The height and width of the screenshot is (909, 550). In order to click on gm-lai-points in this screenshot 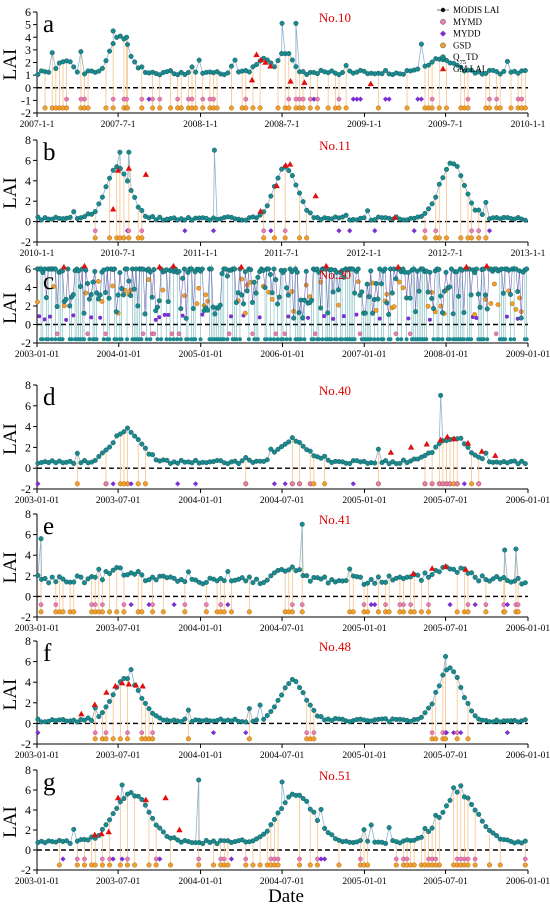, I will do `click(254, 190)`.